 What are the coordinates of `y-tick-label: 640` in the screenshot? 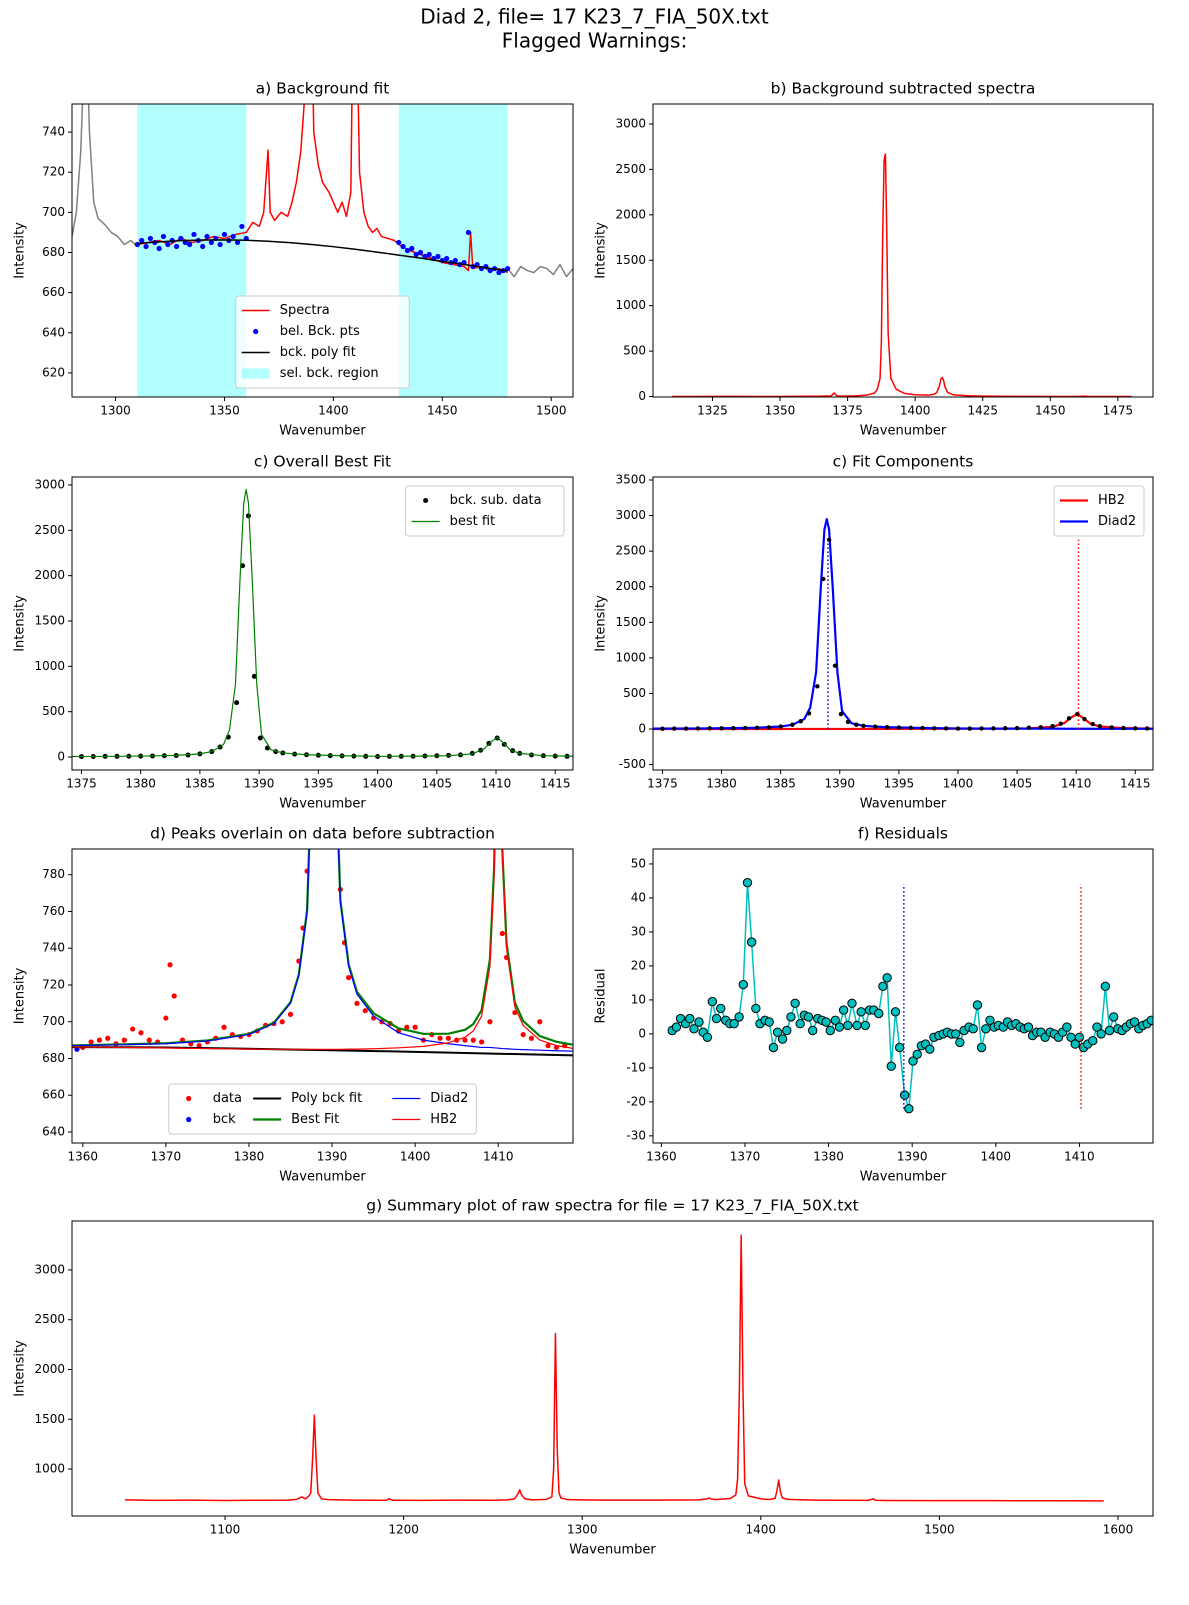 It's located at (53, 332).